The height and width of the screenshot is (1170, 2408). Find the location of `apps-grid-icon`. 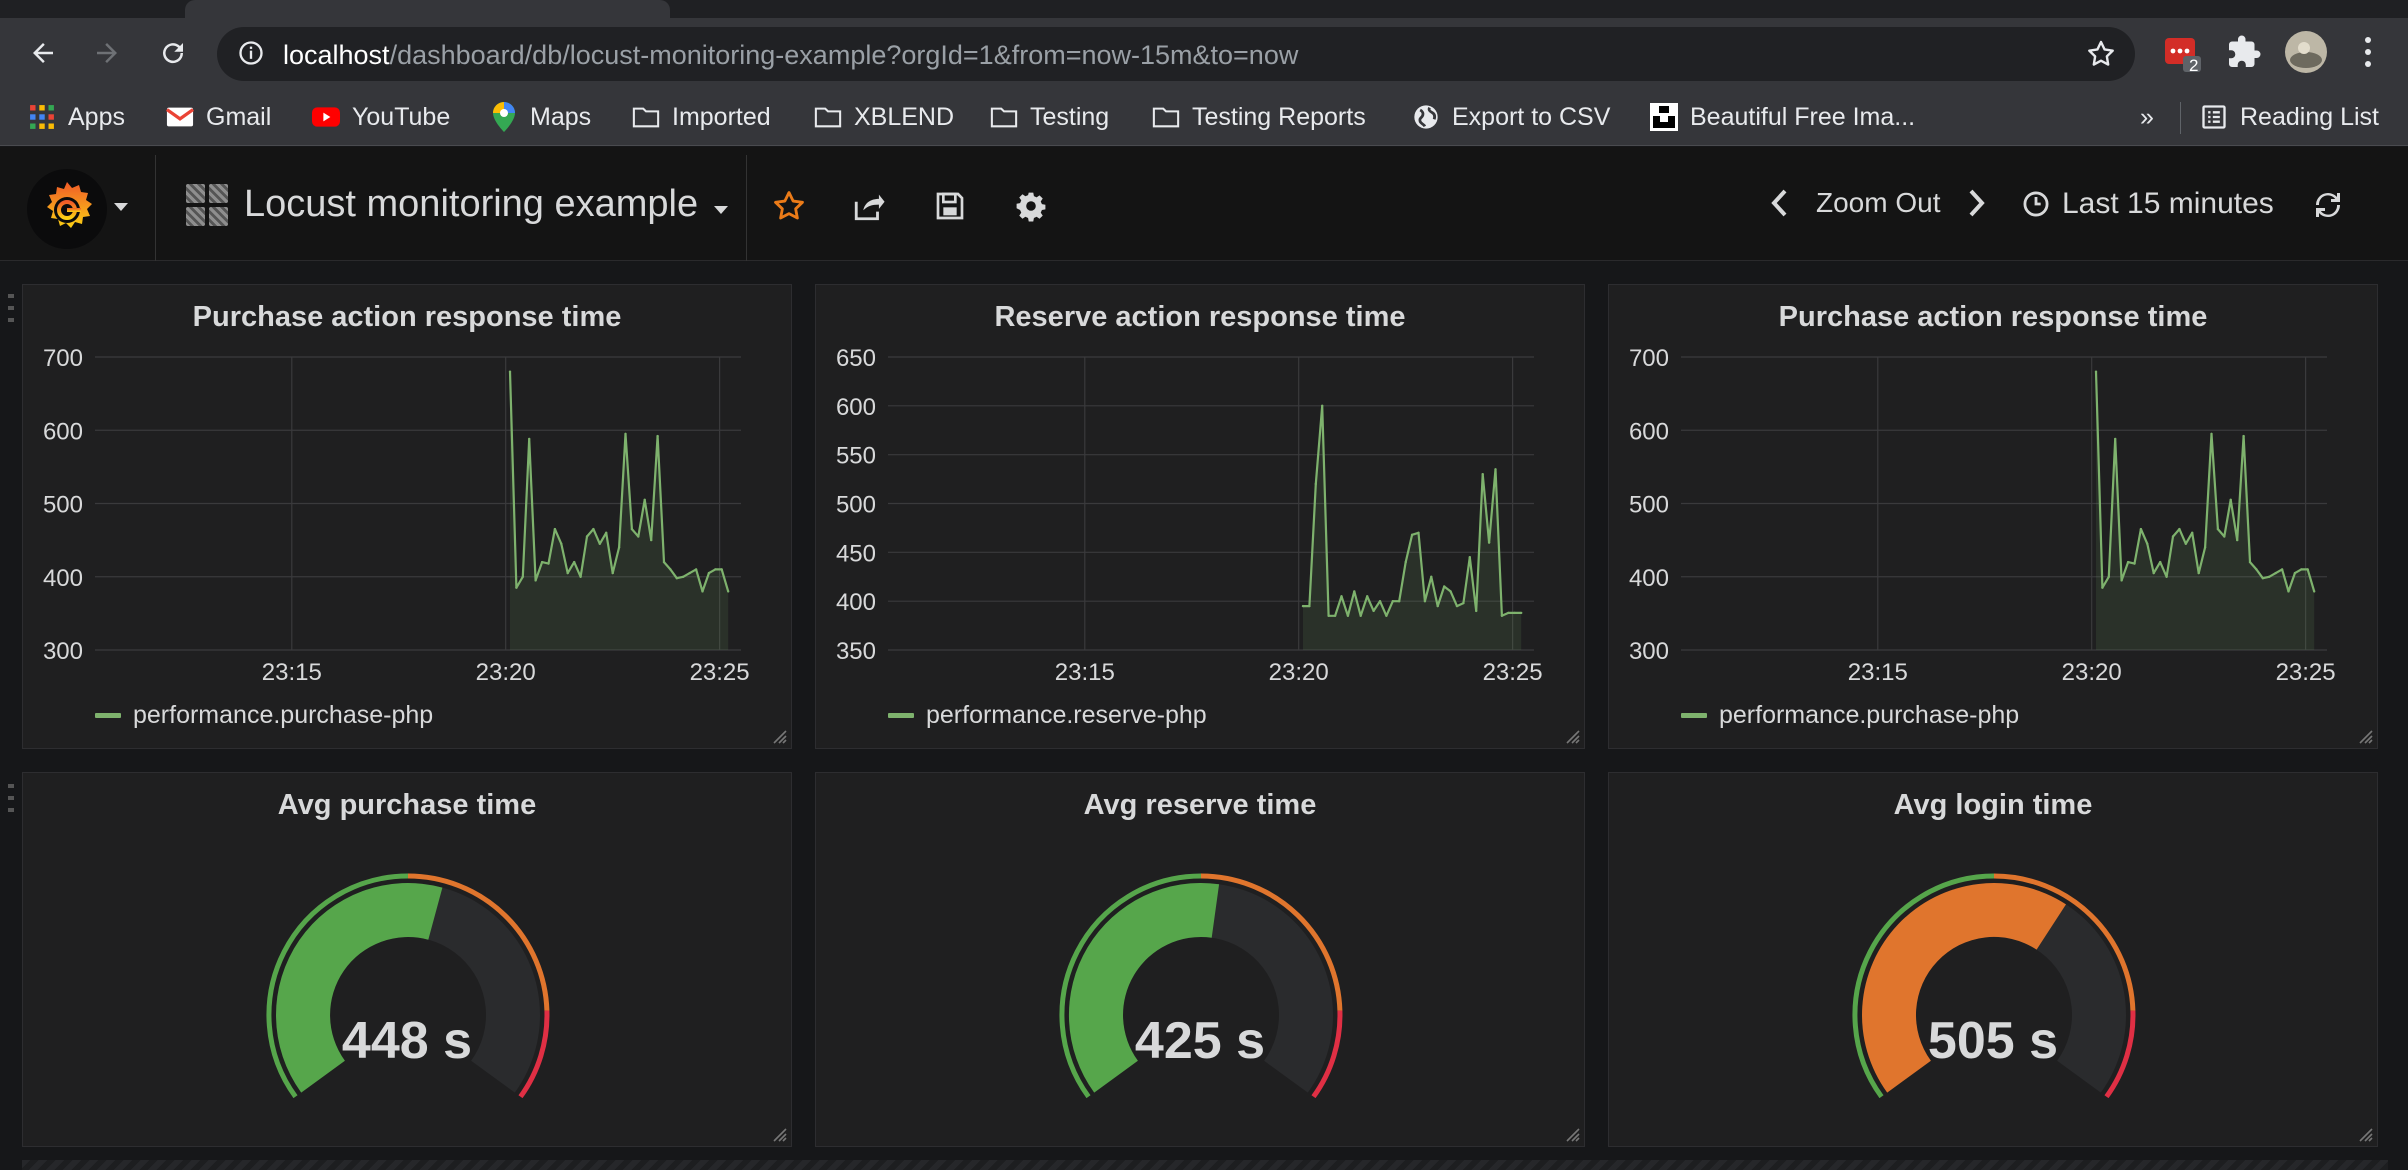

apps-grid-icon is located at coordinates (42, 117).